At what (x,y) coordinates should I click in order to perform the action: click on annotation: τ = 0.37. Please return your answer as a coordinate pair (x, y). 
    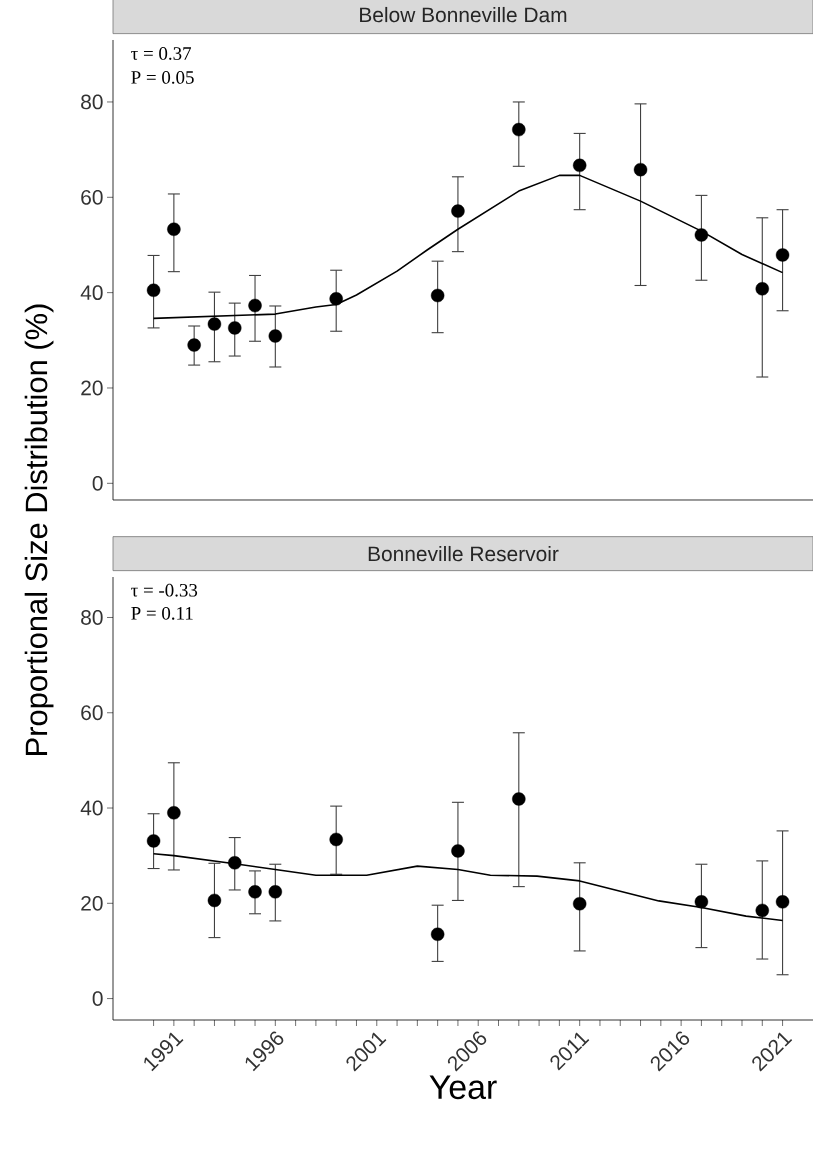
    Looking at the image, I should click on (161, 53).